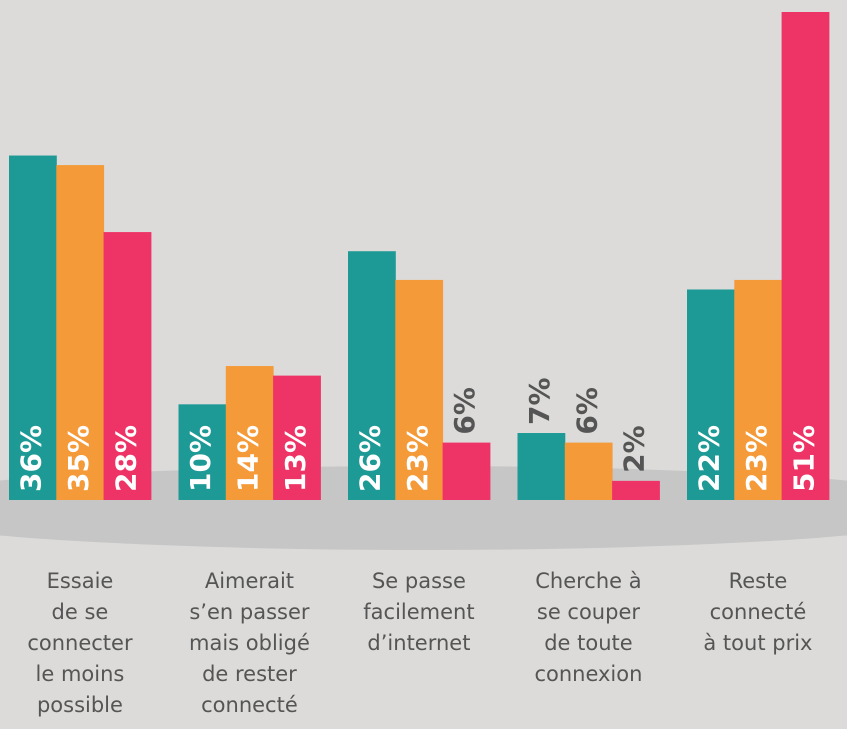 This screenshot has height=729, width=847. I want to click on category-label: Reste connecté à tout prix, so click(758, 612).